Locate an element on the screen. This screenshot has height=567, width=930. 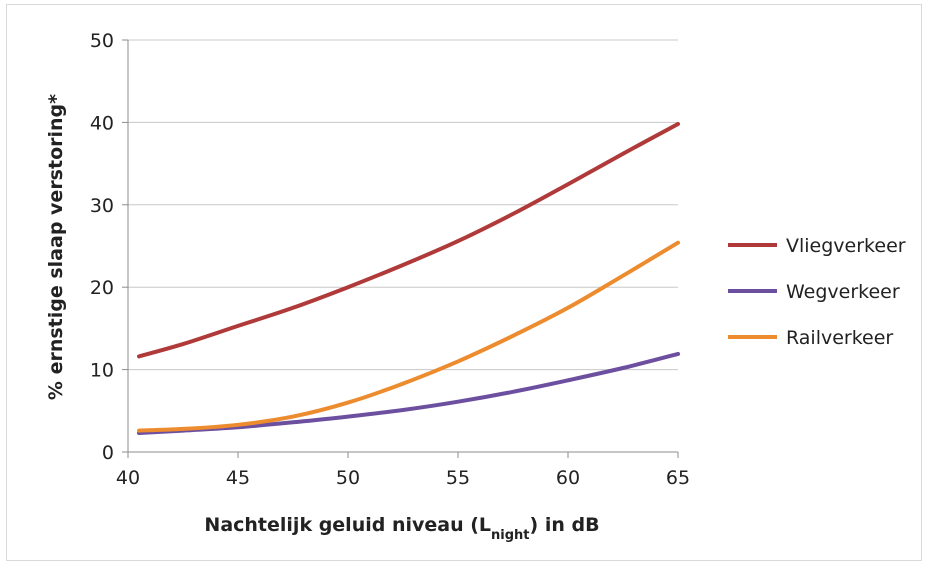
y-axis-title: % ernstige slaap verstoring* is located at coordinates (56, 247).